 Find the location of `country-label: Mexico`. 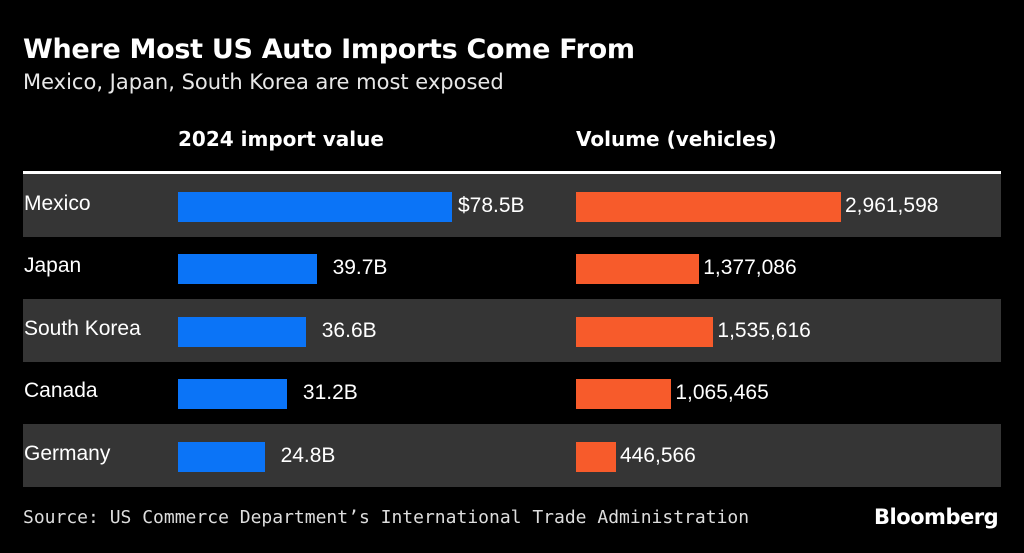

country-label: Mexico is located at coordinates (57, 203).